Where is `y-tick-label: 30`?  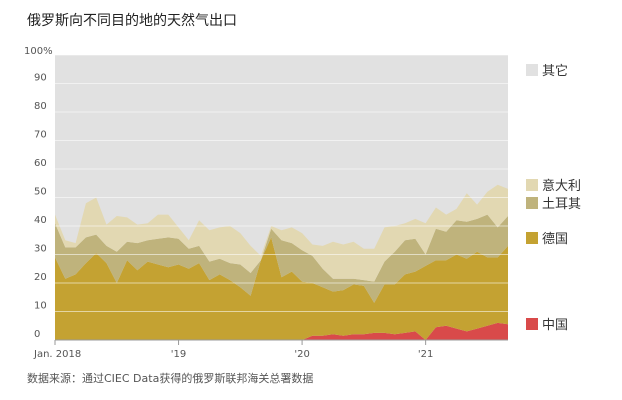 y-tick-label: 30 is located at coordinates (40, 249).